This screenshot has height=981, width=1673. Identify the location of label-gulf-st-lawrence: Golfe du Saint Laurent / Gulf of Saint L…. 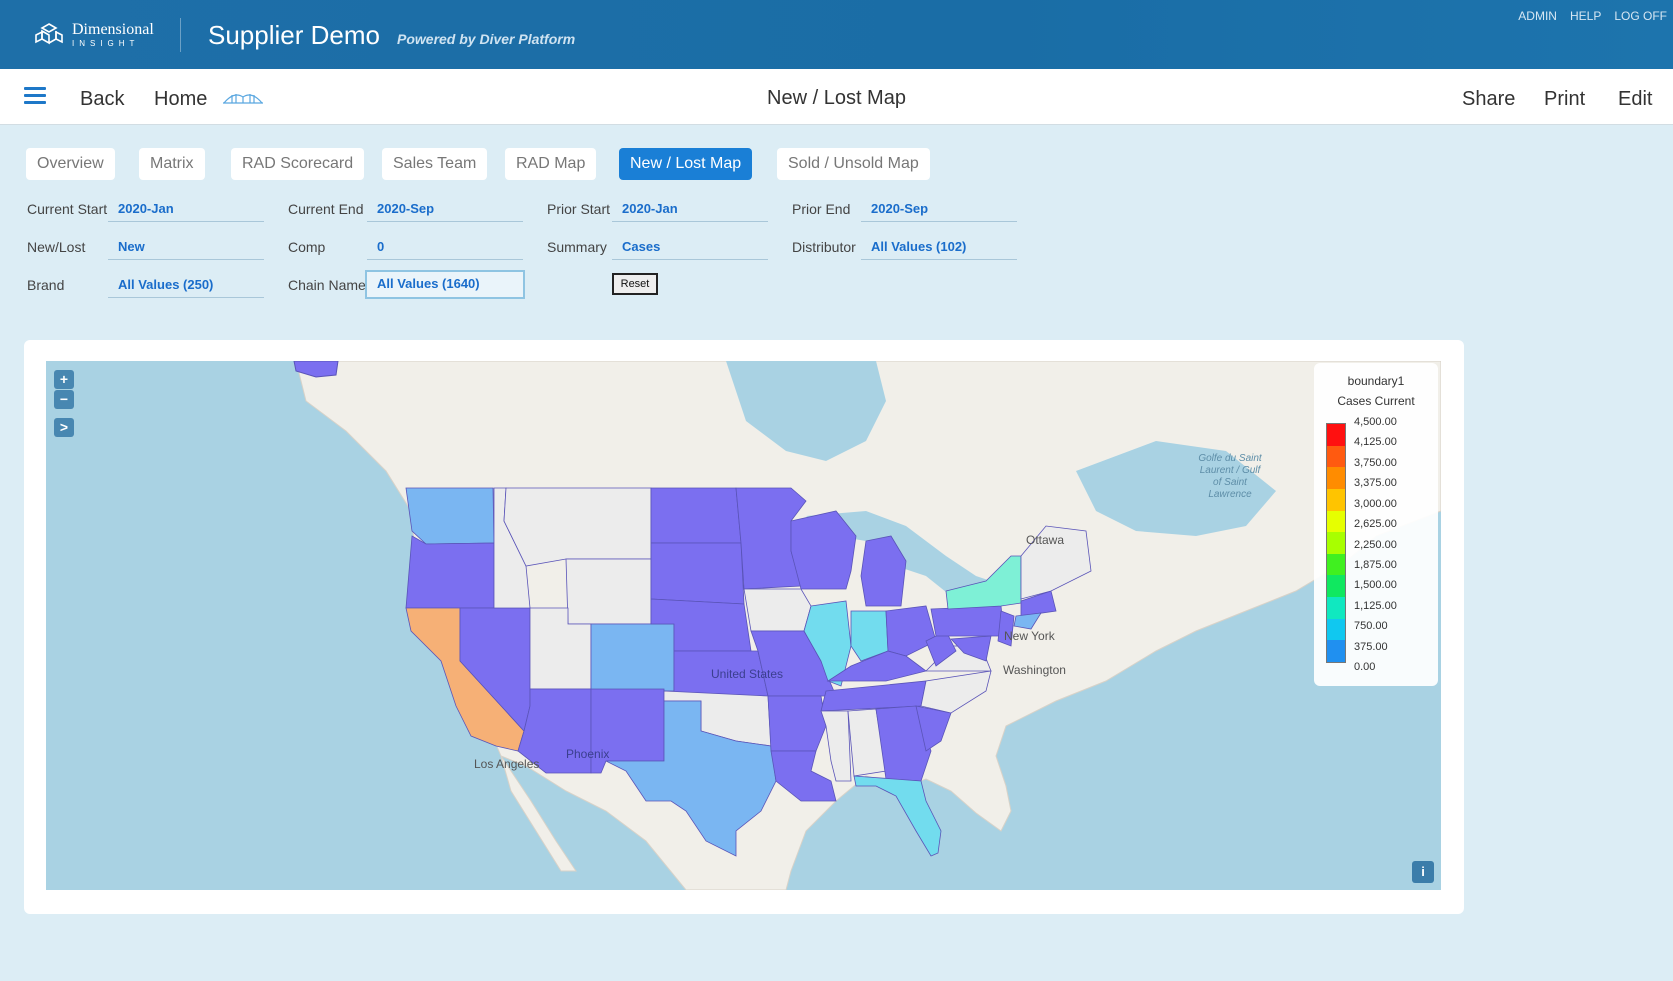
(1230, 476).